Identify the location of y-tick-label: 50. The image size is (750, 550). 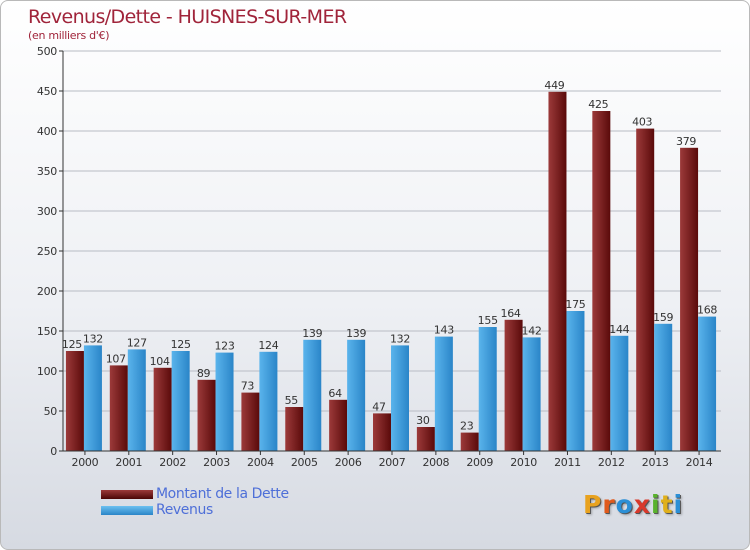
(51, 411).